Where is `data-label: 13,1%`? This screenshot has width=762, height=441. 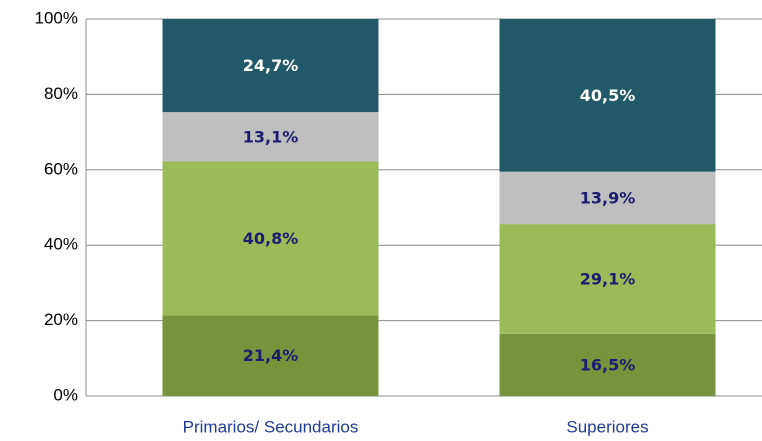 data-label: 13,1% is located at coordinates (271, 136).